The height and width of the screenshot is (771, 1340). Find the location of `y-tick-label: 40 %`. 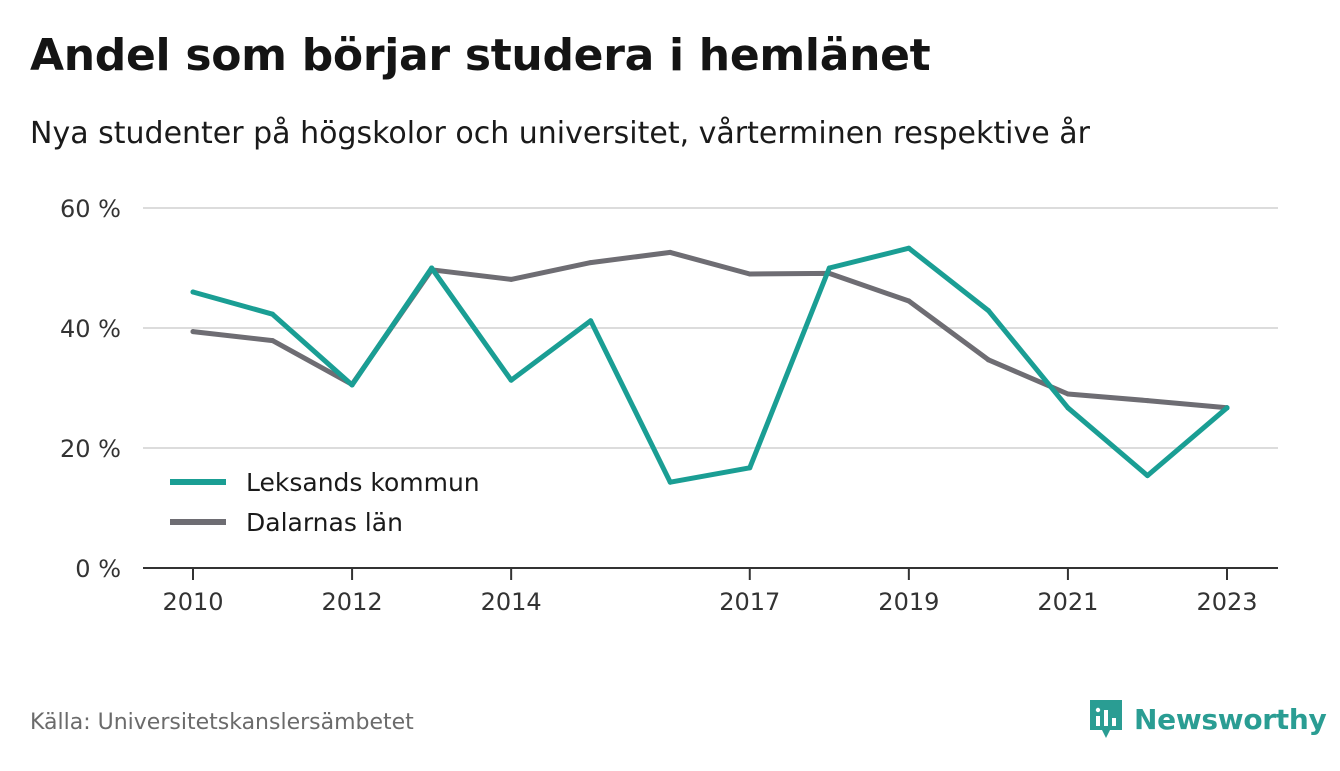

y-tick-label: 40 % is located at coordinates (90, 329).